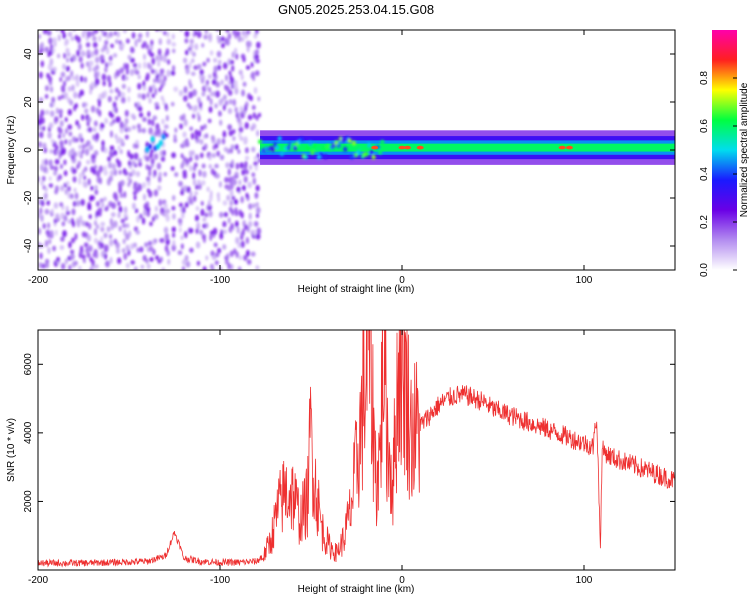  What do you see at coordinates (744, 149) in the screenshot?
I see `colorbar-label: Normalized spectral amplitude` at bounding box center [744, 149].